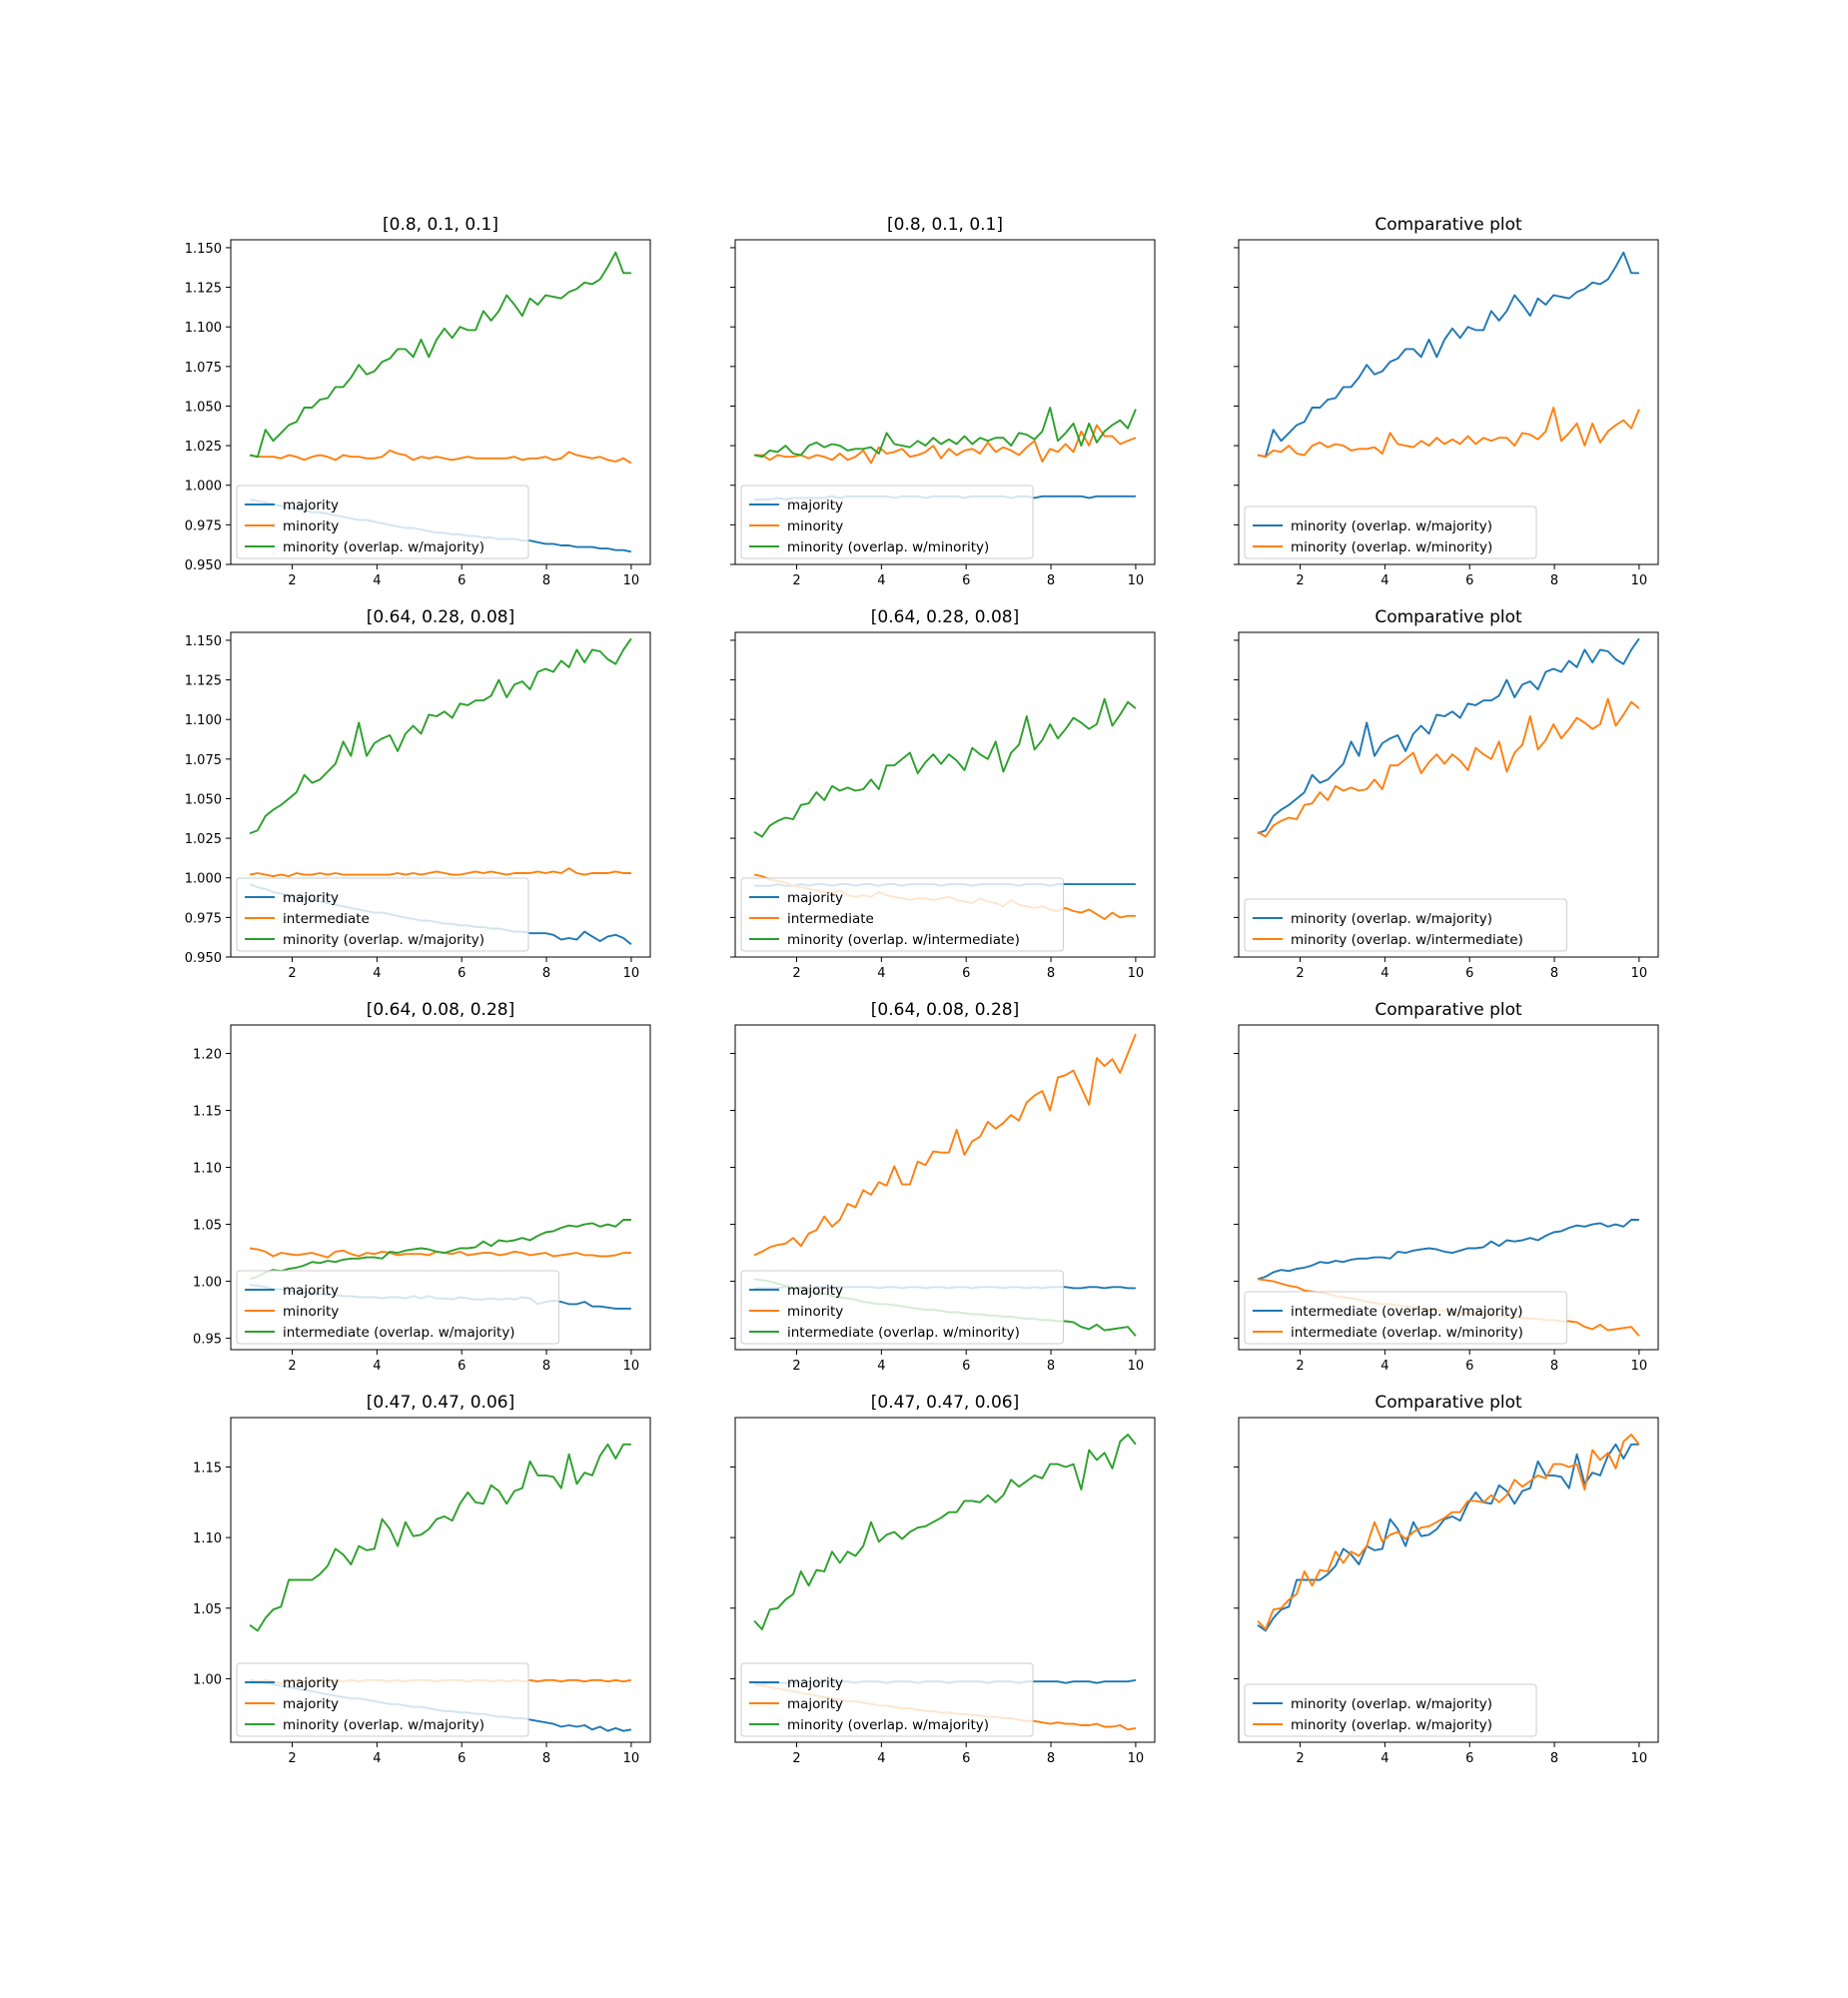 This screenshot has width=1848, height=1998. I want to click on y-tick-label: 0.950, so click(203, 959).